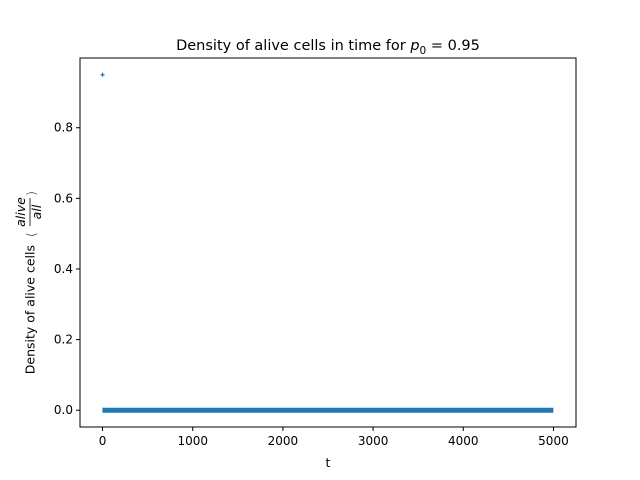 The height and width of the screenshot is (480, 640). Describe the element at coordinates (63, 198) in the screenshot. I see `y-tick-label: 0.6` at that location.